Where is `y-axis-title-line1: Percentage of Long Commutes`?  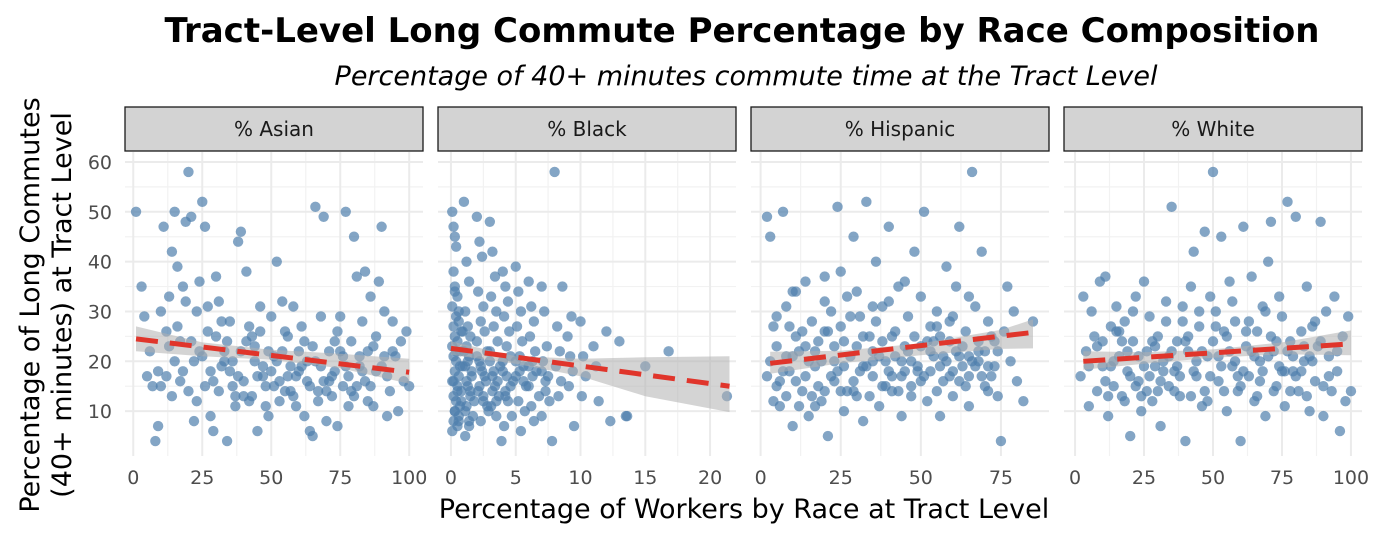
y-axis-title-line1: Percentage of Long Commutes is located at coordinates (30, 304).